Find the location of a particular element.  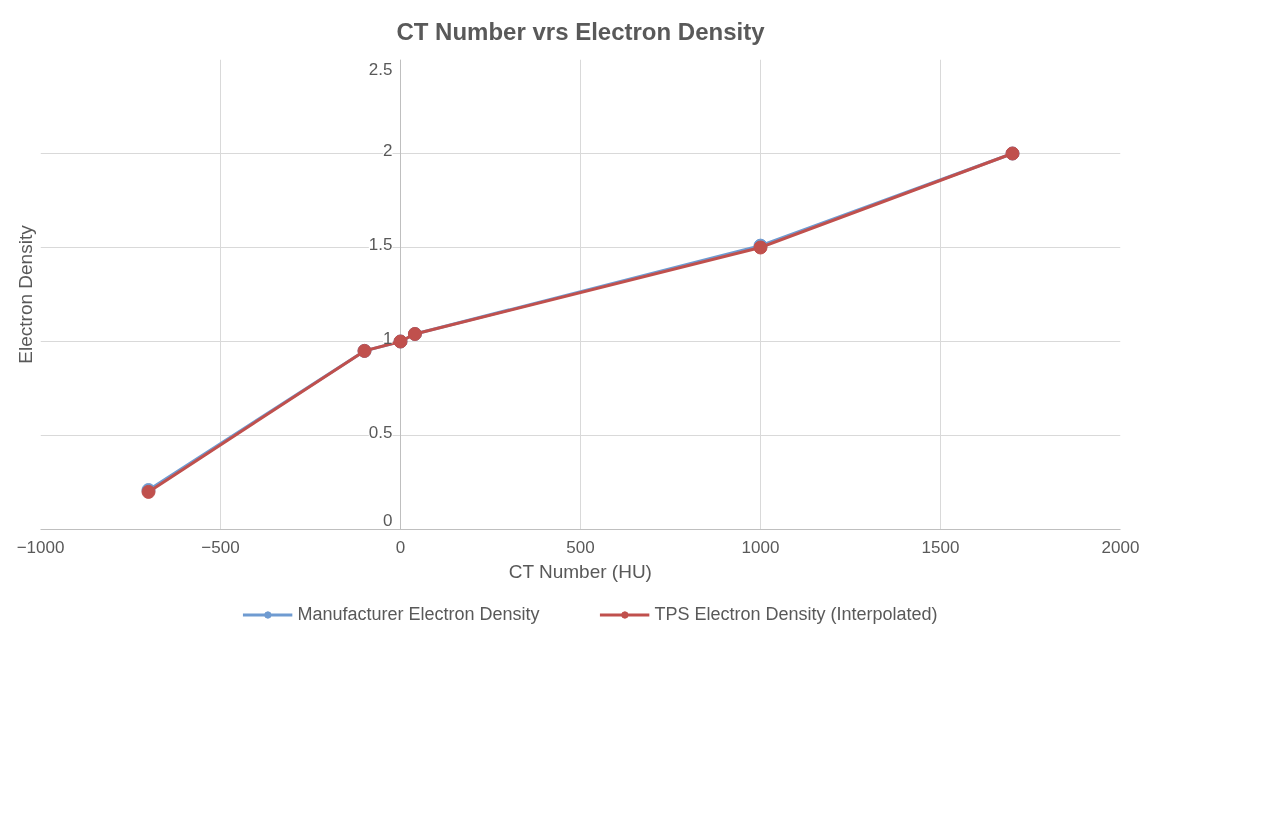

x-tick-label: 2000 is located at coordinates (1120, 547).